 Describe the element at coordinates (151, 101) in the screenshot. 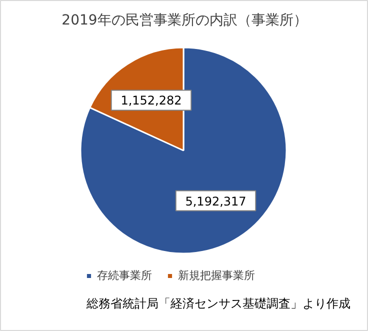

I see `data-label: 1,152,282` at that location.